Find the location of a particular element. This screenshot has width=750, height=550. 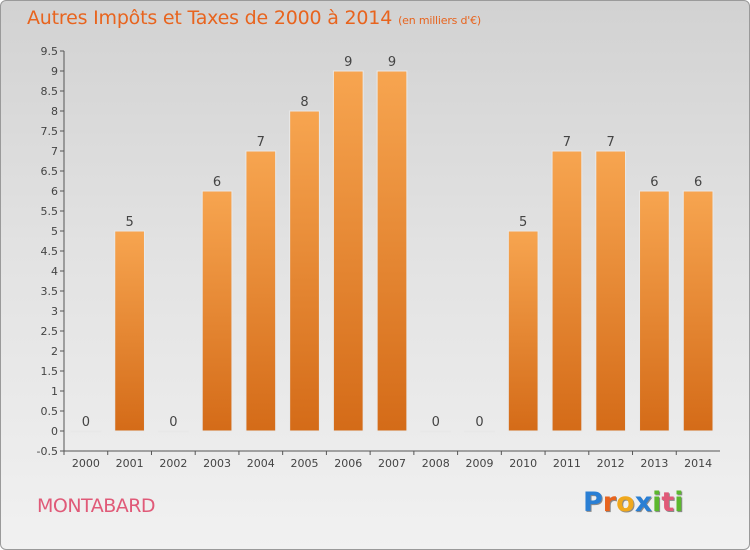

y-tick-label: 6.5 is located at coordinates (50, 171).